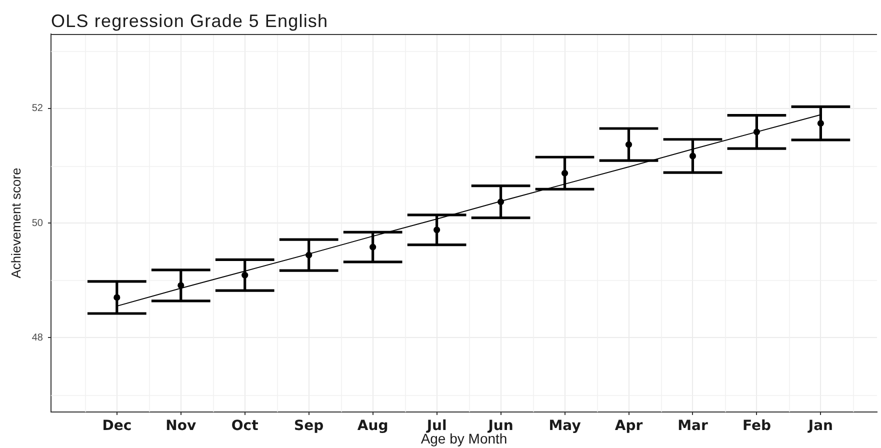 The height and width of the screenshot is (448, 881). I want to click on x-tick-label: Jun, so click(500, 426).